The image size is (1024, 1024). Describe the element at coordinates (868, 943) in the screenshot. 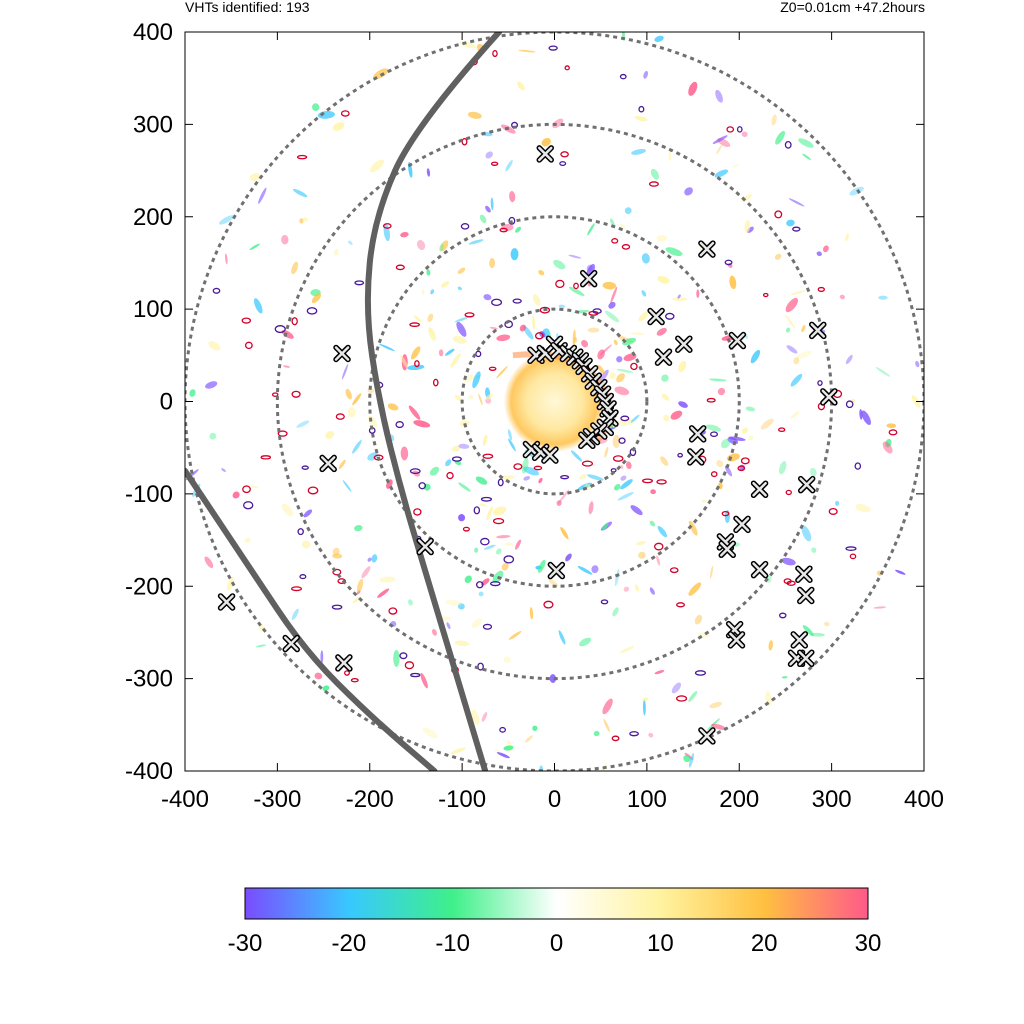

I see `colorbar-tick-label: 30` at that location.